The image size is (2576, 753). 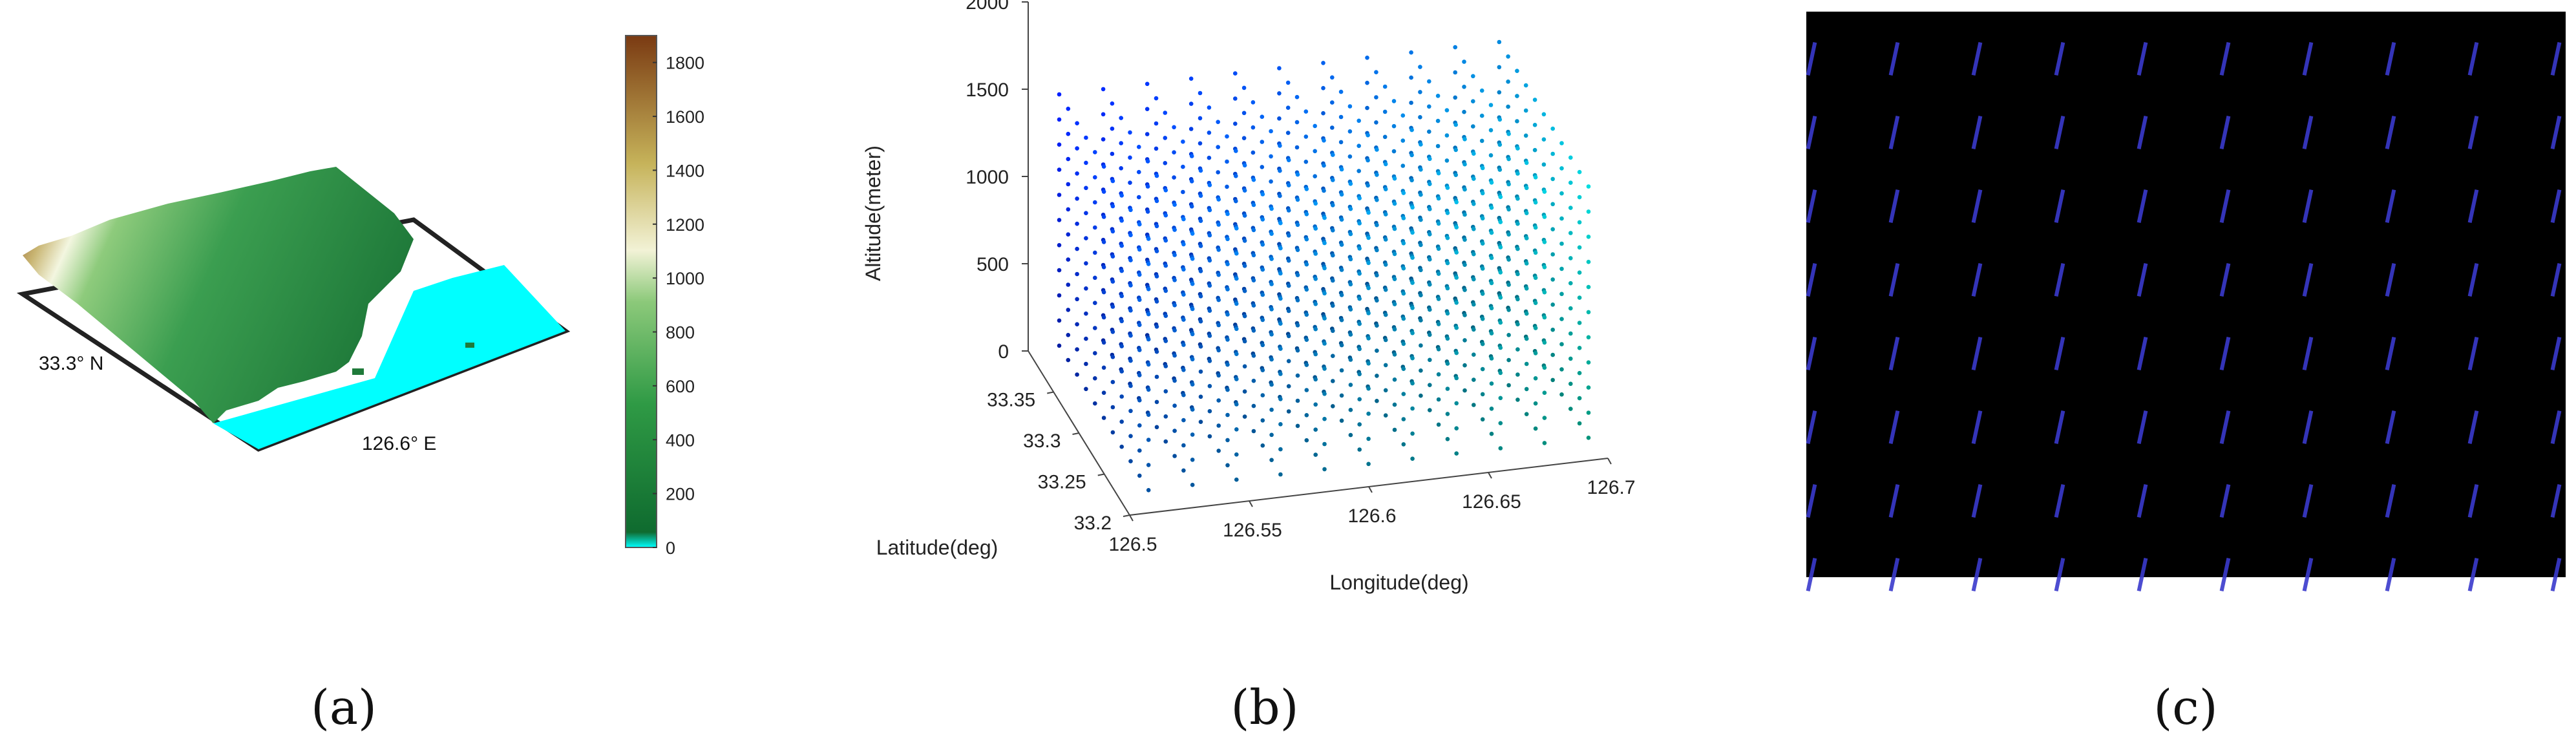 What do you see at coordinates (2185, 708) in the screenshot?
I see `caption-c: (c)` at bounding box center [2185, 708].